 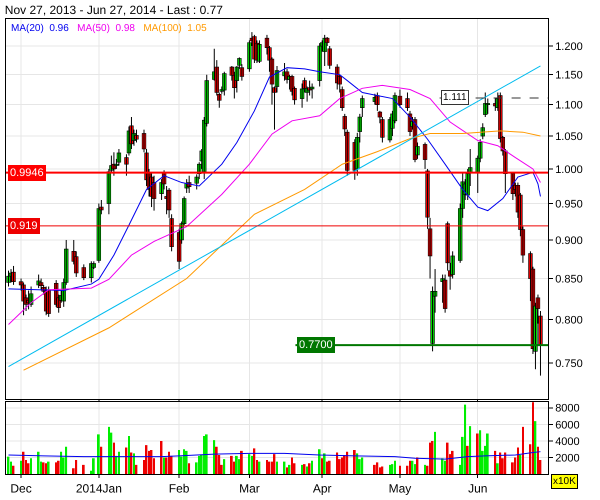 I want to click on y-tick-label: 0.750, so click(x=569, y=364).